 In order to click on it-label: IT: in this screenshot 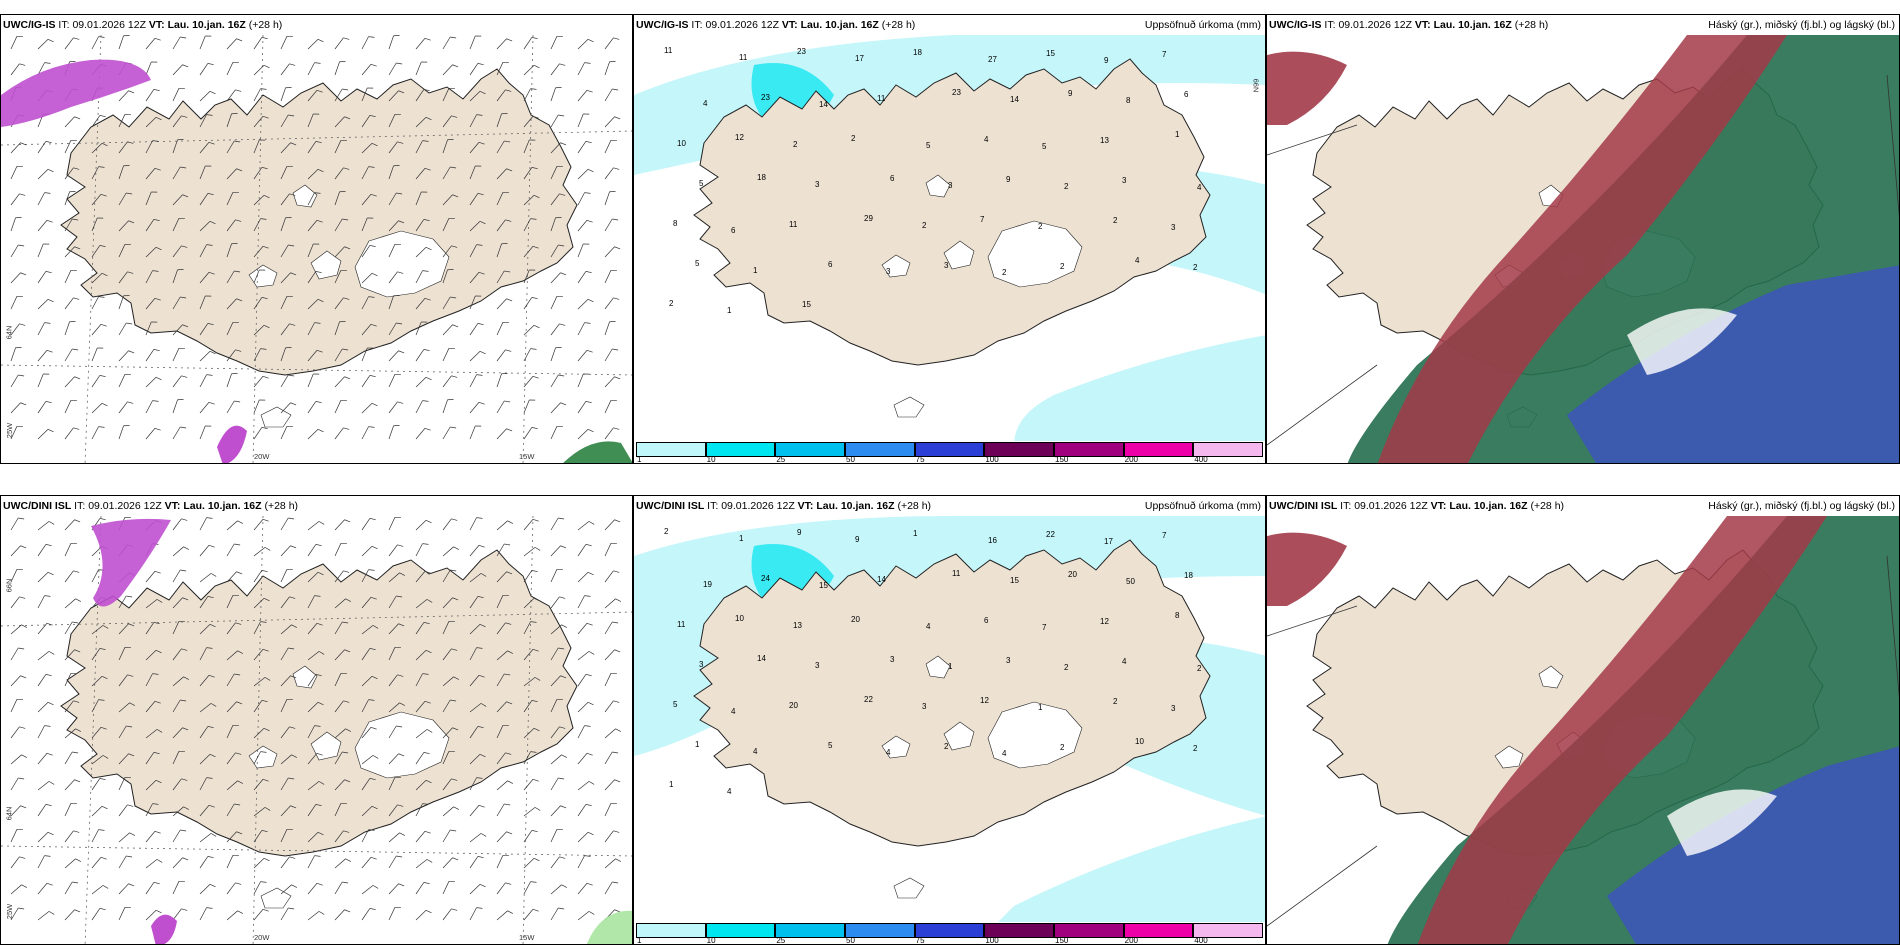, I will do `click(64, 25)`.